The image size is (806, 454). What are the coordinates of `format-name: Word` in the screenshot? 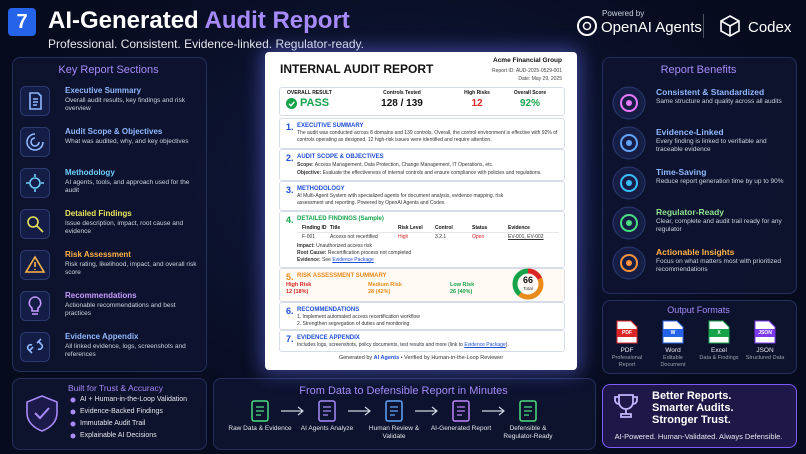 It's located at (673, 350).